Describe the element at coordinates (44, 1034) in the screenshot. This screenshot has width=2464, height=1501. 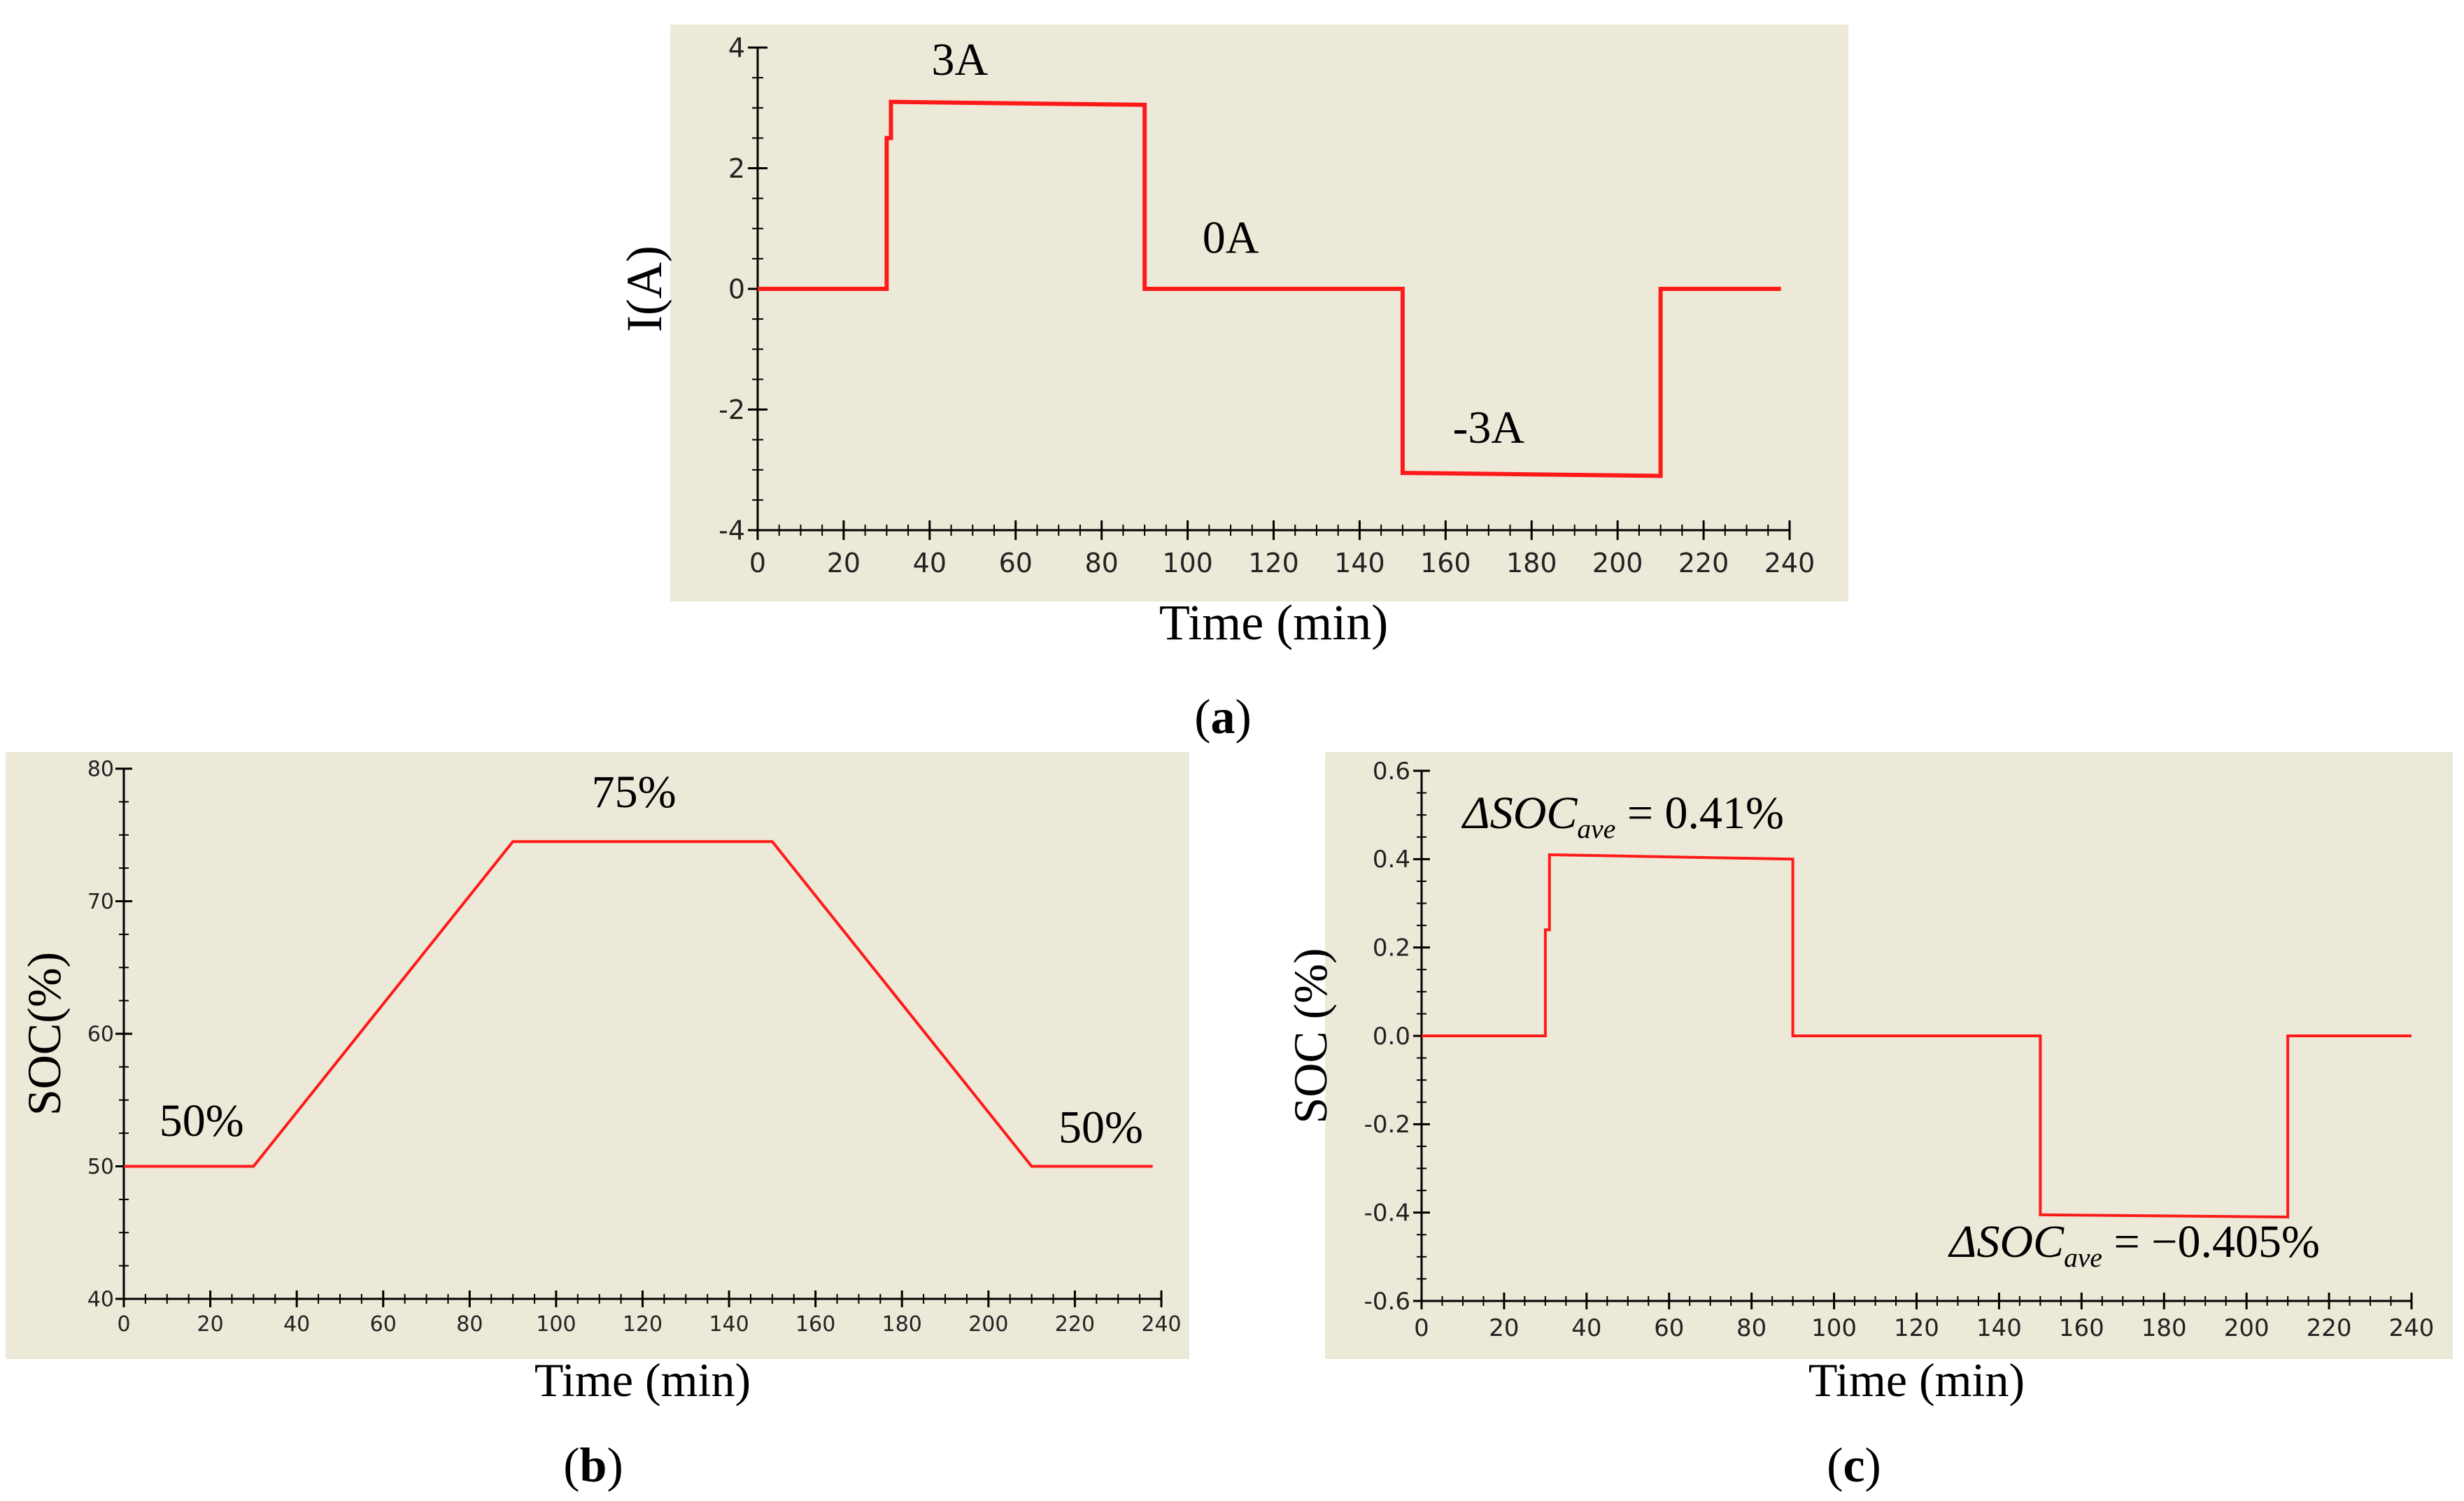
I see `y-axis-title: SOC(%)` at that location.